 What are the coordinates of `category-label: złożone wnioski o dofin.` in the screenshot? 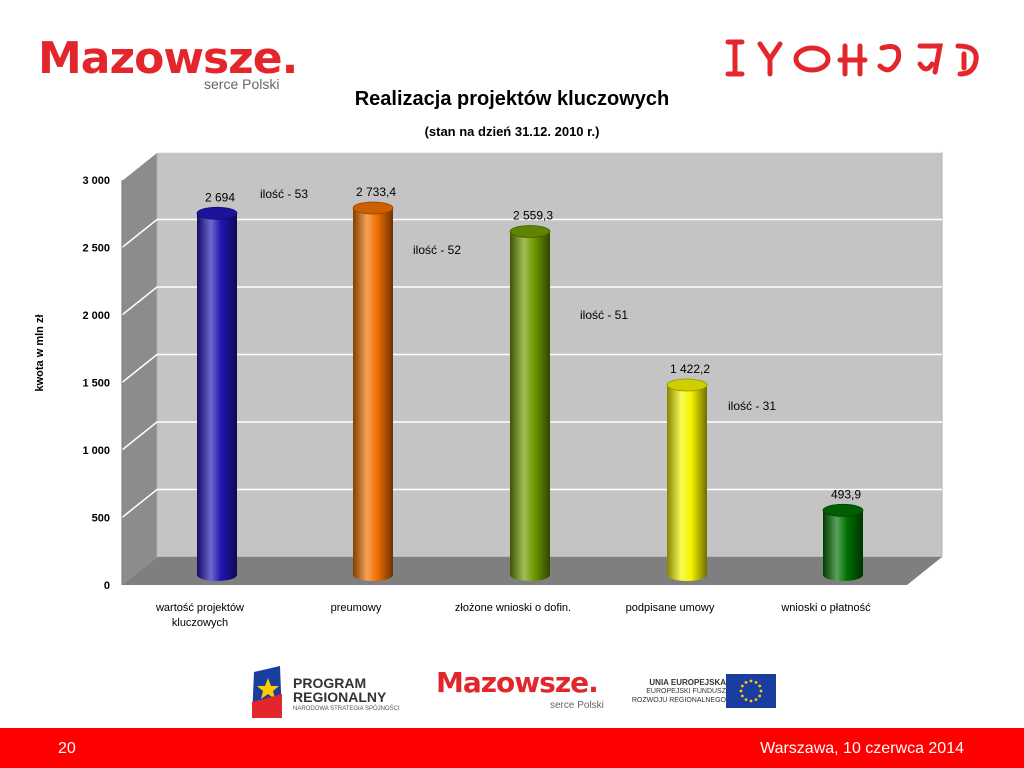 It's located at (513, 608).